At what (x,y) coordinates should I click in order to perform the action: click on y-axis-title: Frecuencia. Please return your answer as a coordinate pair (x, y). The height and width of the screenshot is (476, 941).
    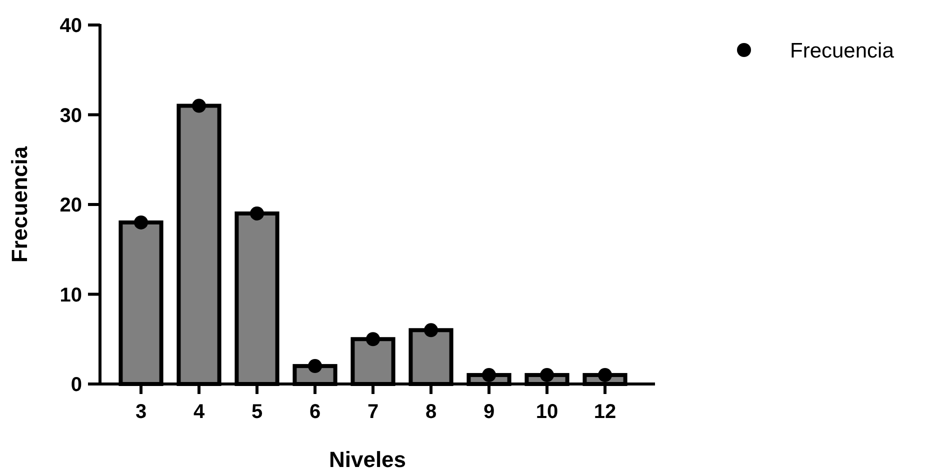
    Looking at the image, I should click on (19, 204).